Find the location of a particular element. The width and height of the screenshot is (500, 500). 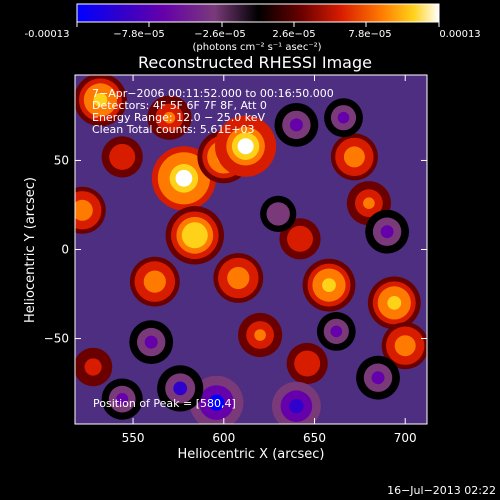

annotation-time-range: 7−Apr−2006 00:11:52.000 to 00:16:50.000 is located at coordinates (213, 93).